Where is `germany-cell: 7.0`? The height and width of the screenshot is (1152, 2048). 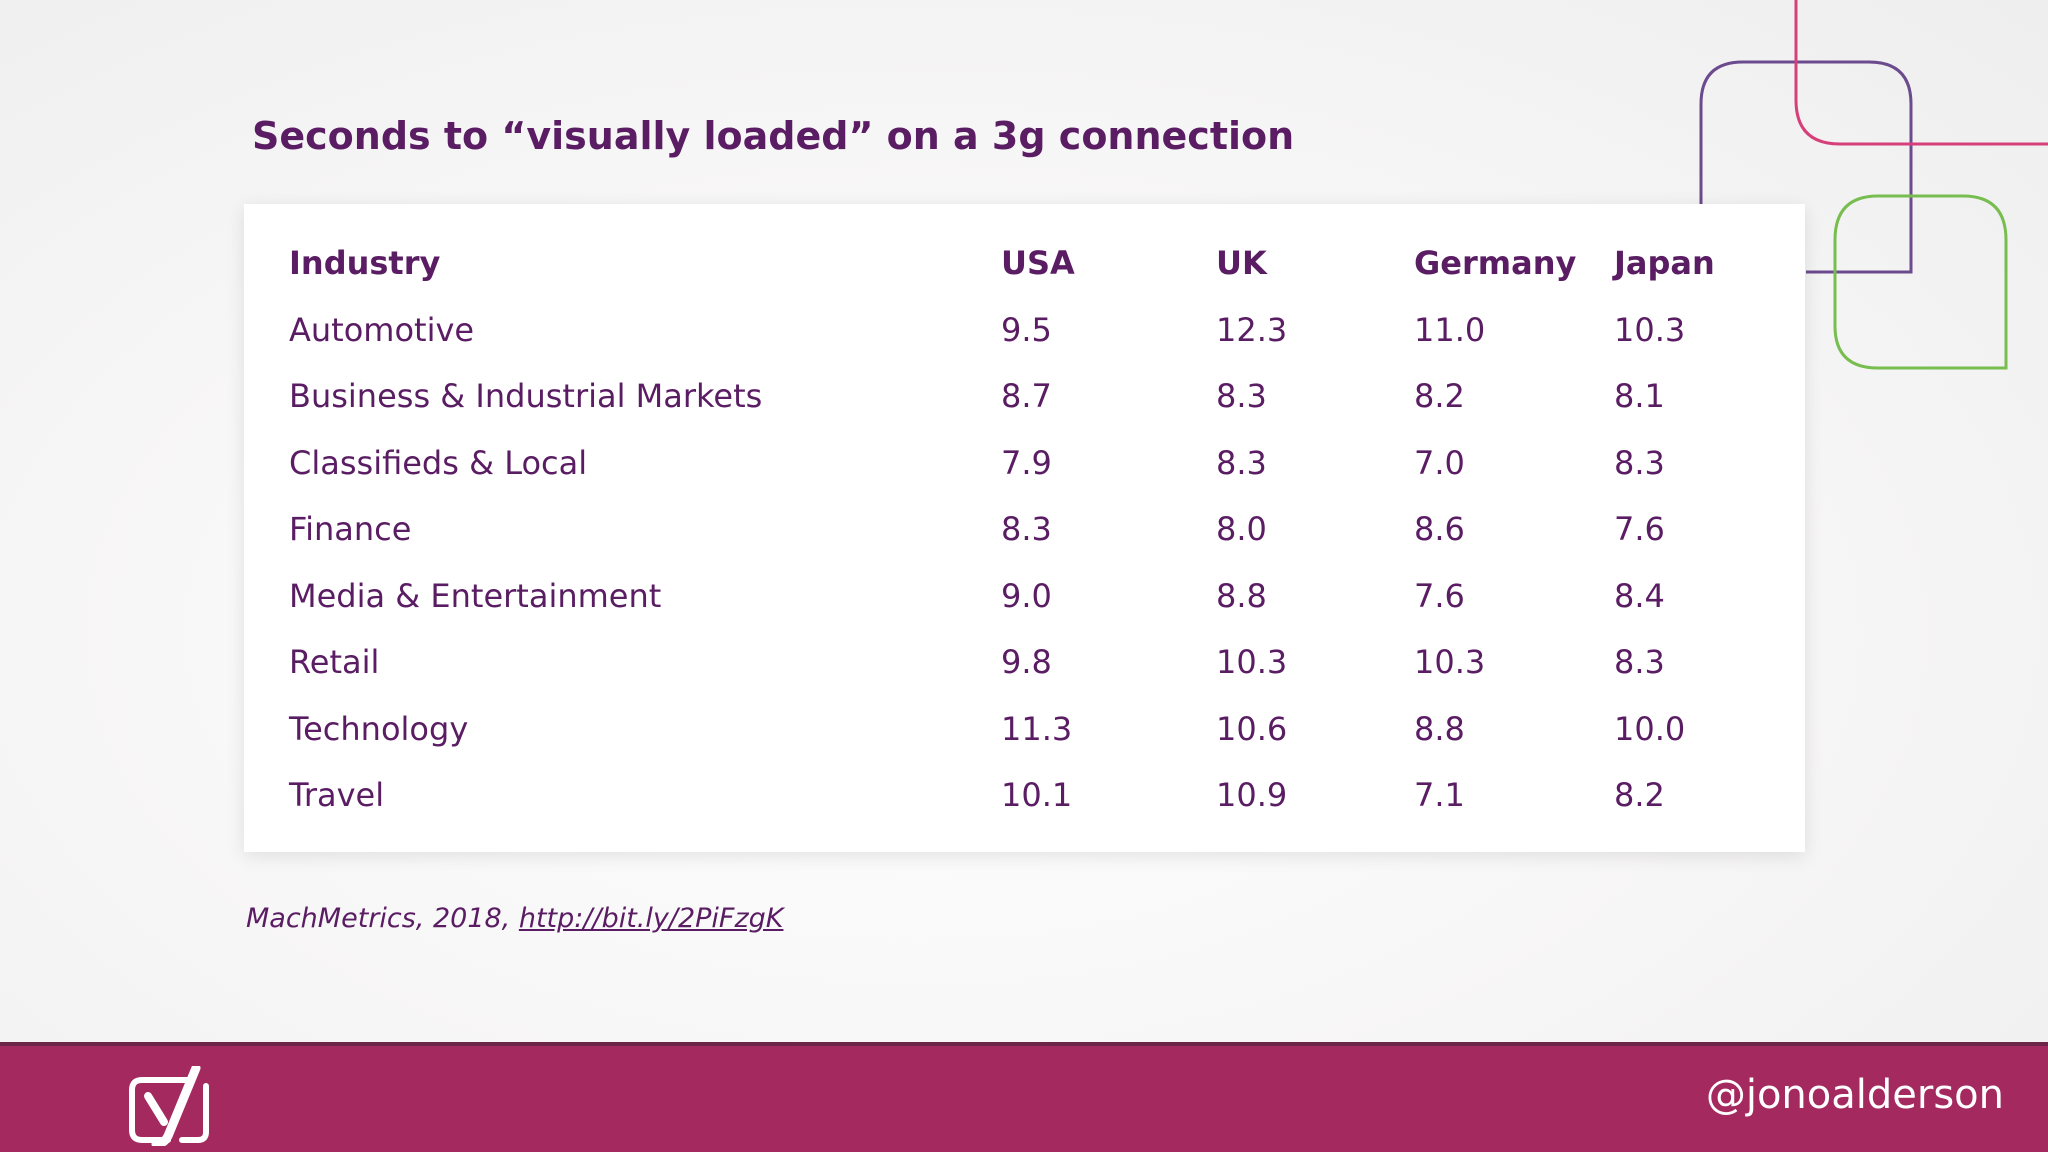
germany-cell: 7.0 is located at coordinates (1439, 462).